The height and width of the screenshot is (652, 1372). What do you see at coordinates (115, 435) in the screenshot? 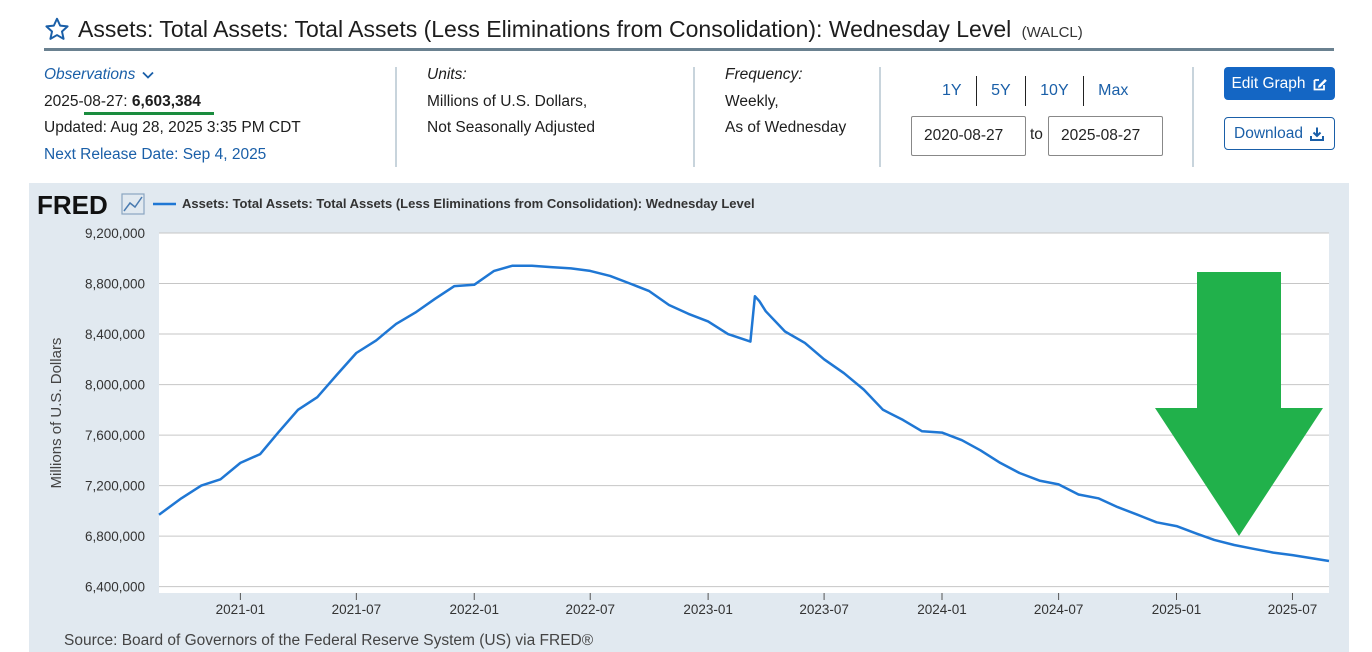
I see `y-tick-label: 7,600,000` at bounding box center [115, 435].